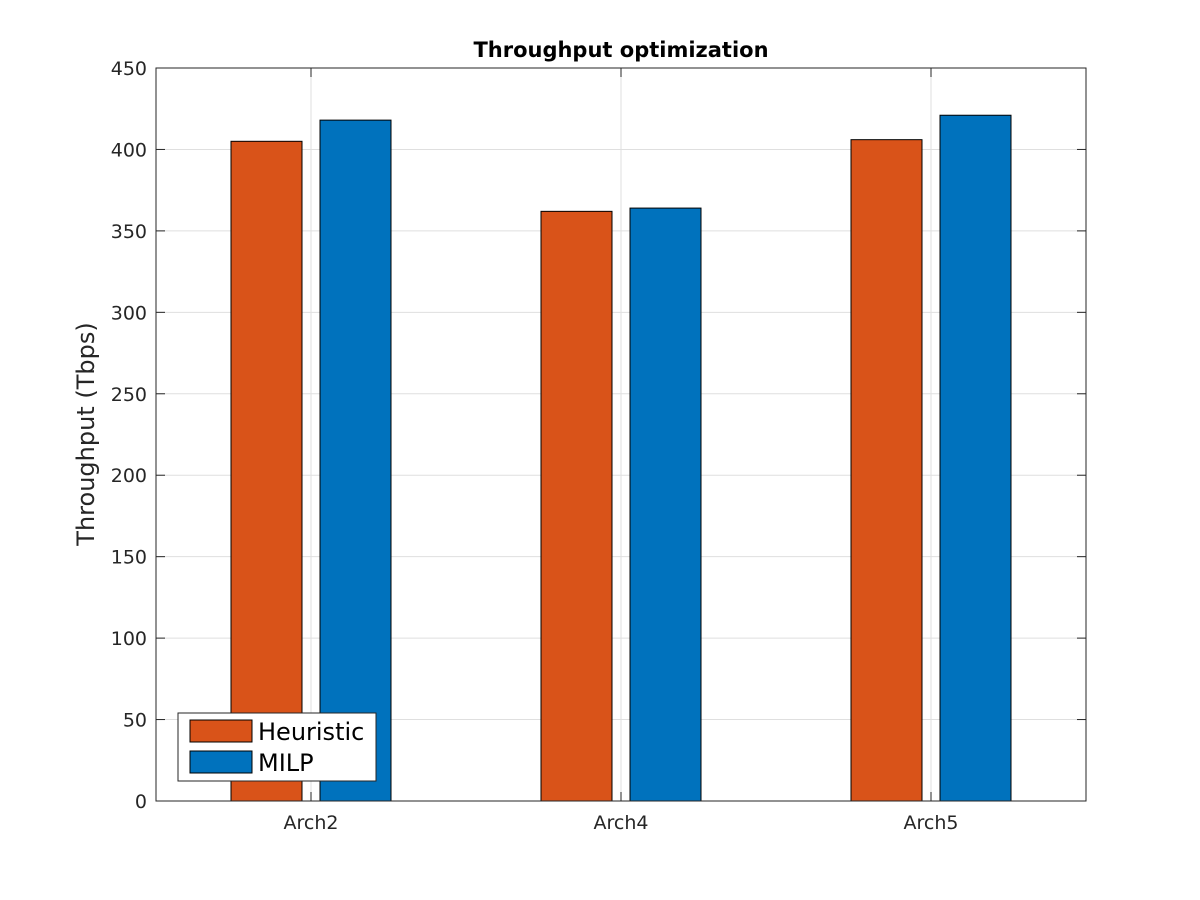  I want to click on bar-milp-arch4, so click(665, 504).